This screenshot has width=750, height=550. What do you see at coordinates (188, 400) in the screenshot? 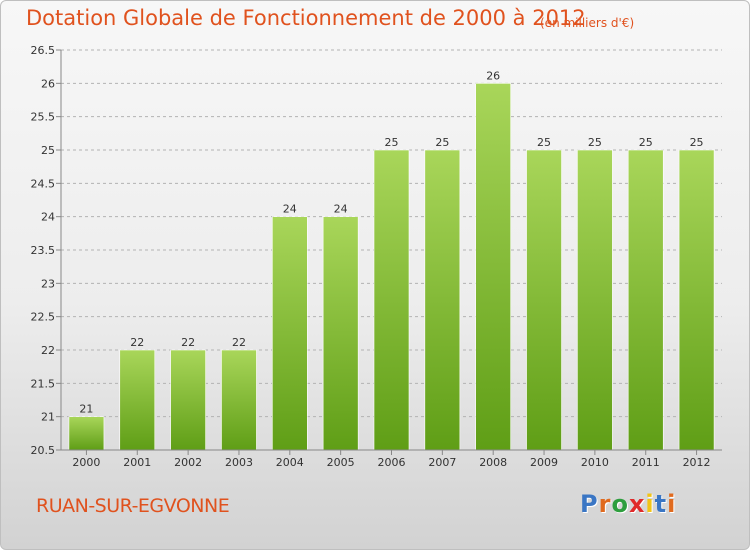
I see `bar-2002` at bounding box center [188, 400].